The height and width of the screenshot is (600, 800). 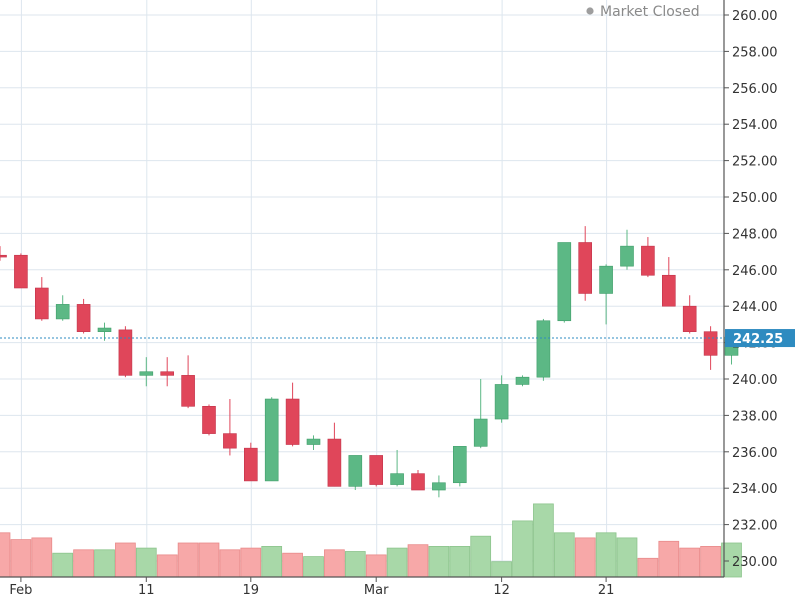 What do you see at coordinates (755, 526) in the screenshot?
I see `y-tick-label: 232.00` at bounding box center [755, 526].